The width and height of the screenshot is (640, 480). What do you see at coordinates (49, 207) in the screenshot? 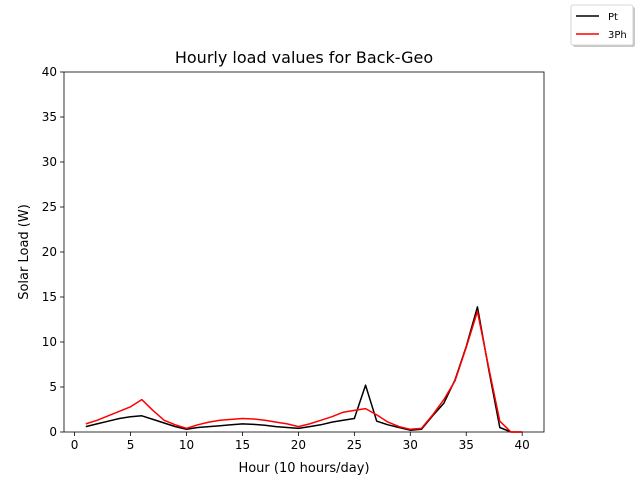
I see `y-tick-label: 25` at bounding box center [49, 207].